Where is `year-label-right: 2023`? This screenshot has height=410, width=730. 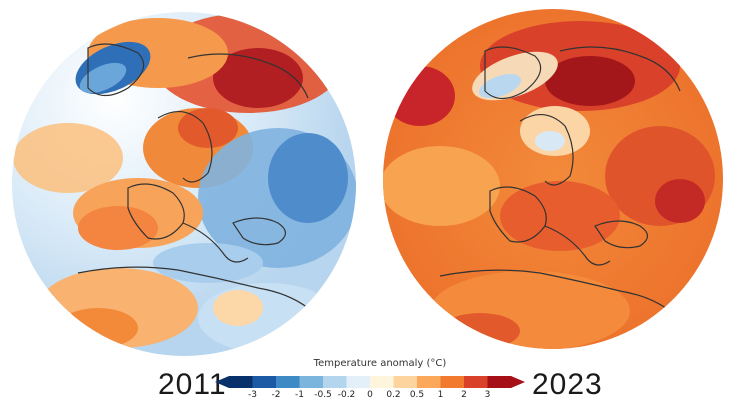
year-label-right: 2023 is located at coordinates (567, 384).